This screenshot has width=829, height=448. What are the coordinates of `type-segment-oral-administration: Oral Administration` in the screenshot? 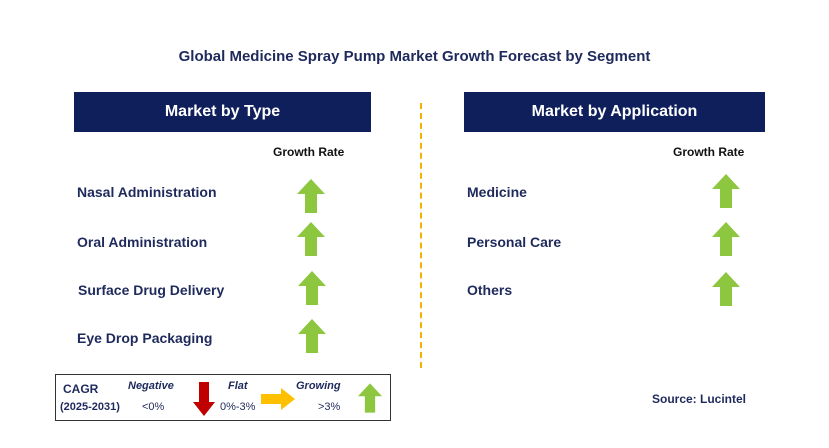 It's located at (142, 242).